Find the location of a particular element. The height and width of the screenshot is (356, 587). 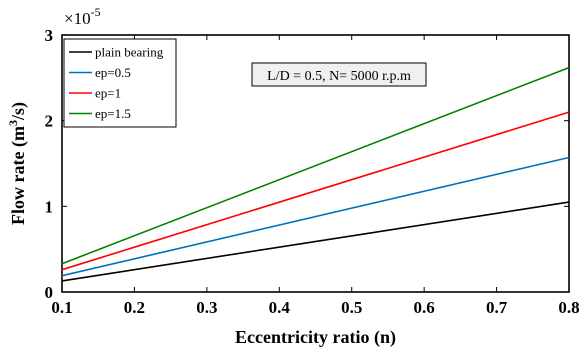

x-axis-title: Eccentricity ratio (n) is located at coordinates (315, 337).